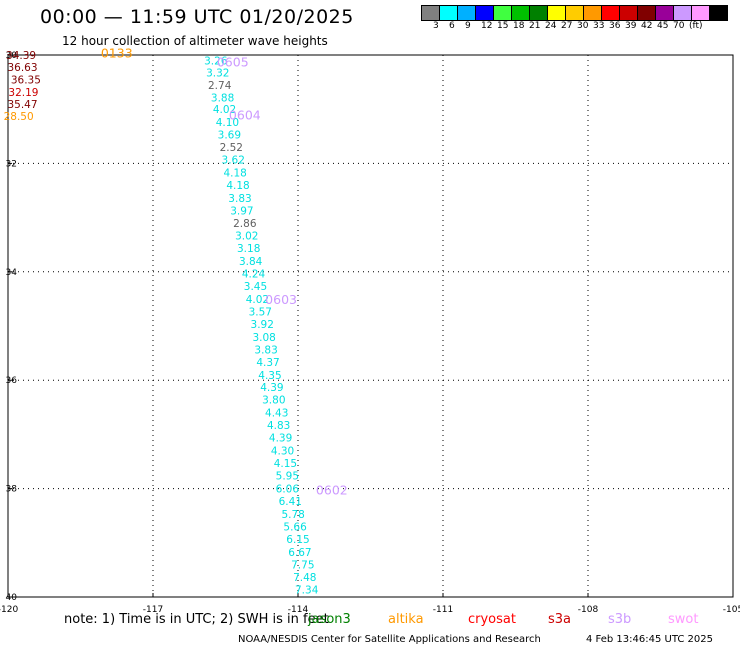 The image size is (740, 650). Describe the element at coordinates (197, 17) in the screenshot. I see `map-title: 00:00 — 11:59 UTC 01/20/2025` at that location.